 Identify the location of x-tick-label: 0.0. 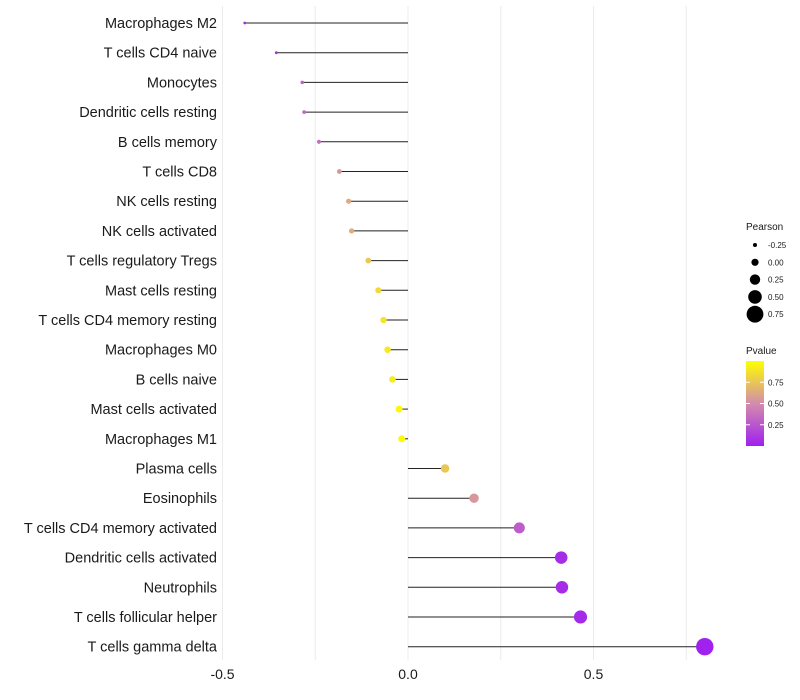
(408, 674).